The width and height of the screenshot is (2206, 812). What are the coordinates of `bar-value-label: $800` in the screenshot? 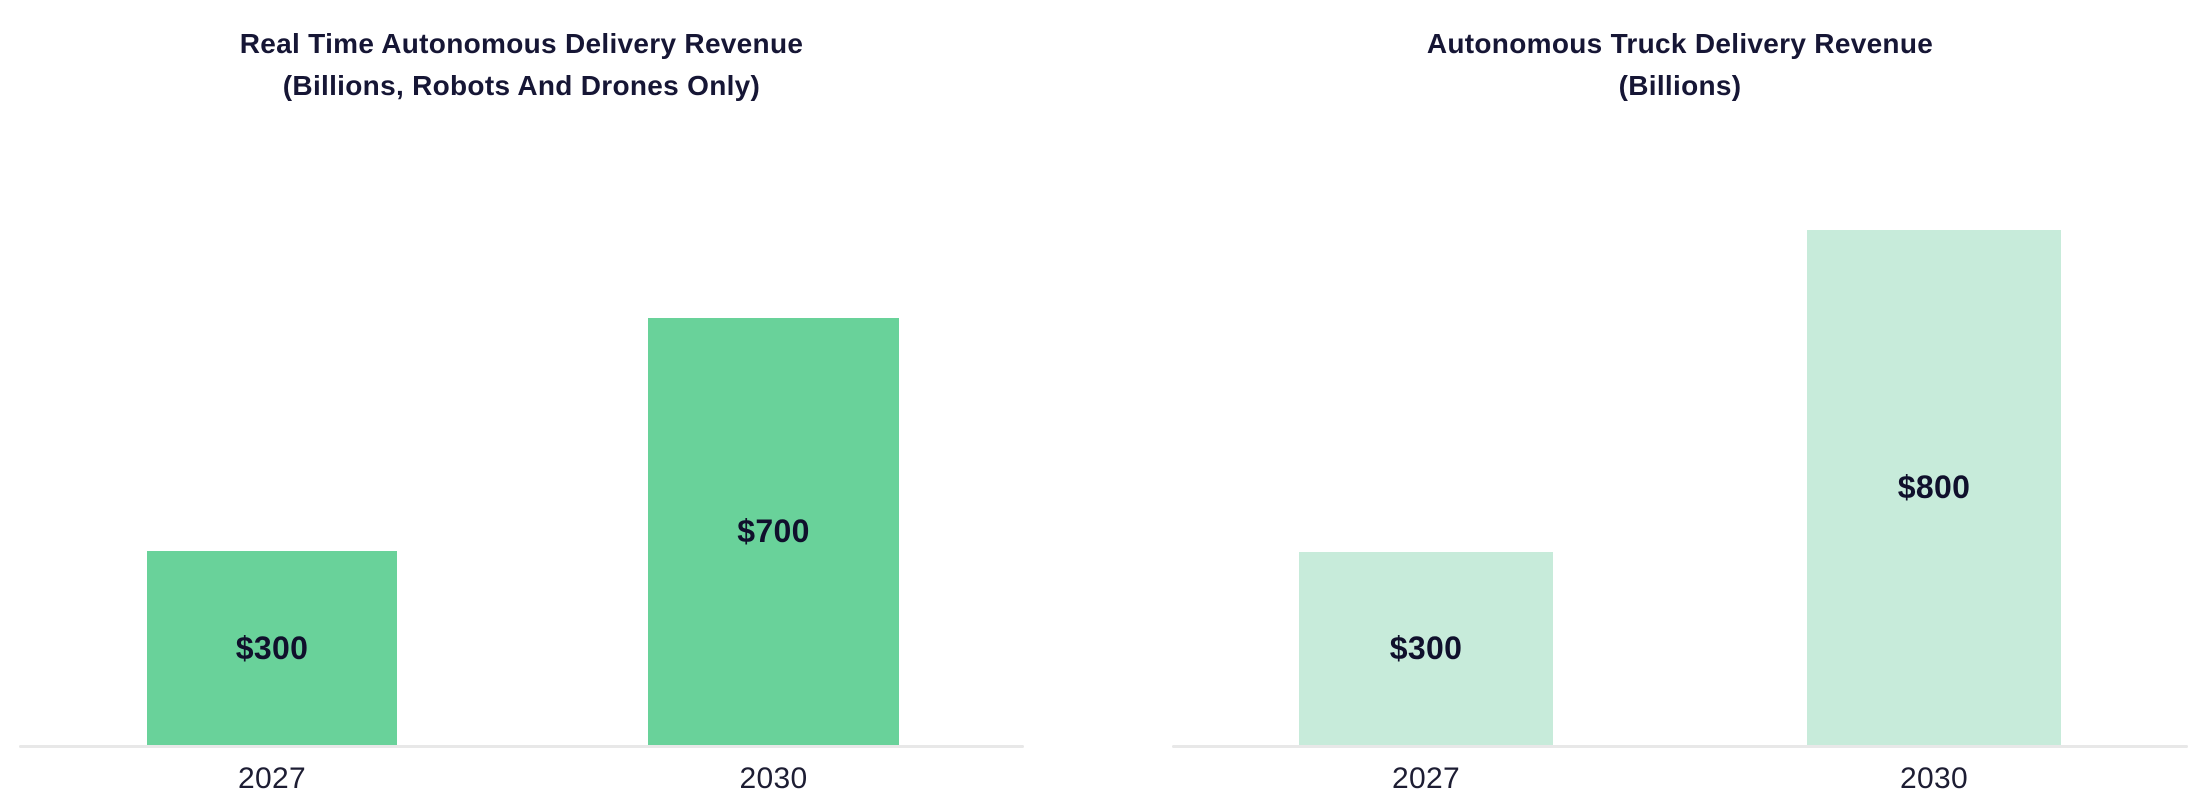 It's located at (1934, 487).